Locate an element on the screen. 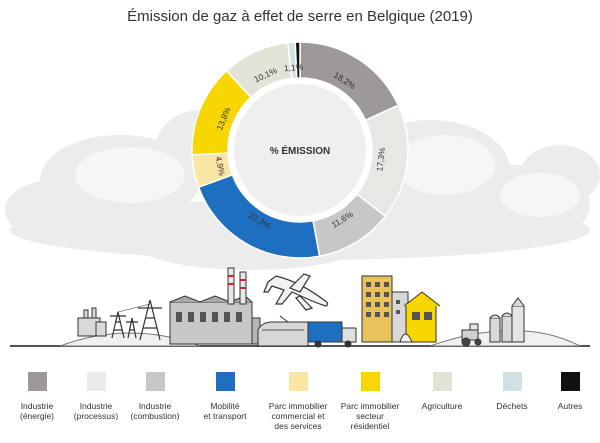  silos-icon is located at coordinates (507, 320).